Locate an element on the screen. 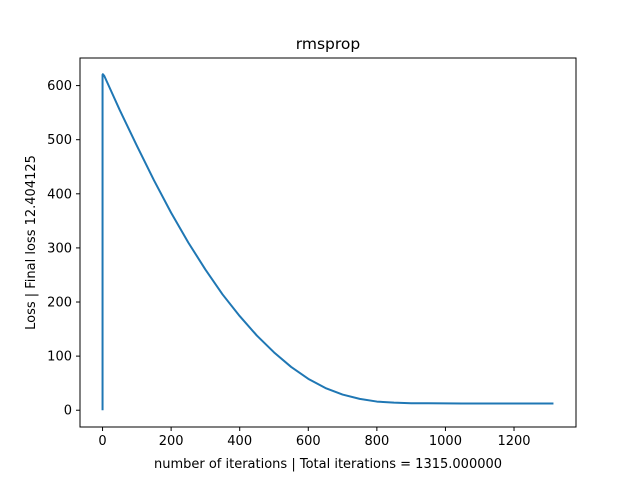 Image resolution: width=640 pixels, height=480 pixels. x-tick-label: 800 is located at coordinates (376, 441).